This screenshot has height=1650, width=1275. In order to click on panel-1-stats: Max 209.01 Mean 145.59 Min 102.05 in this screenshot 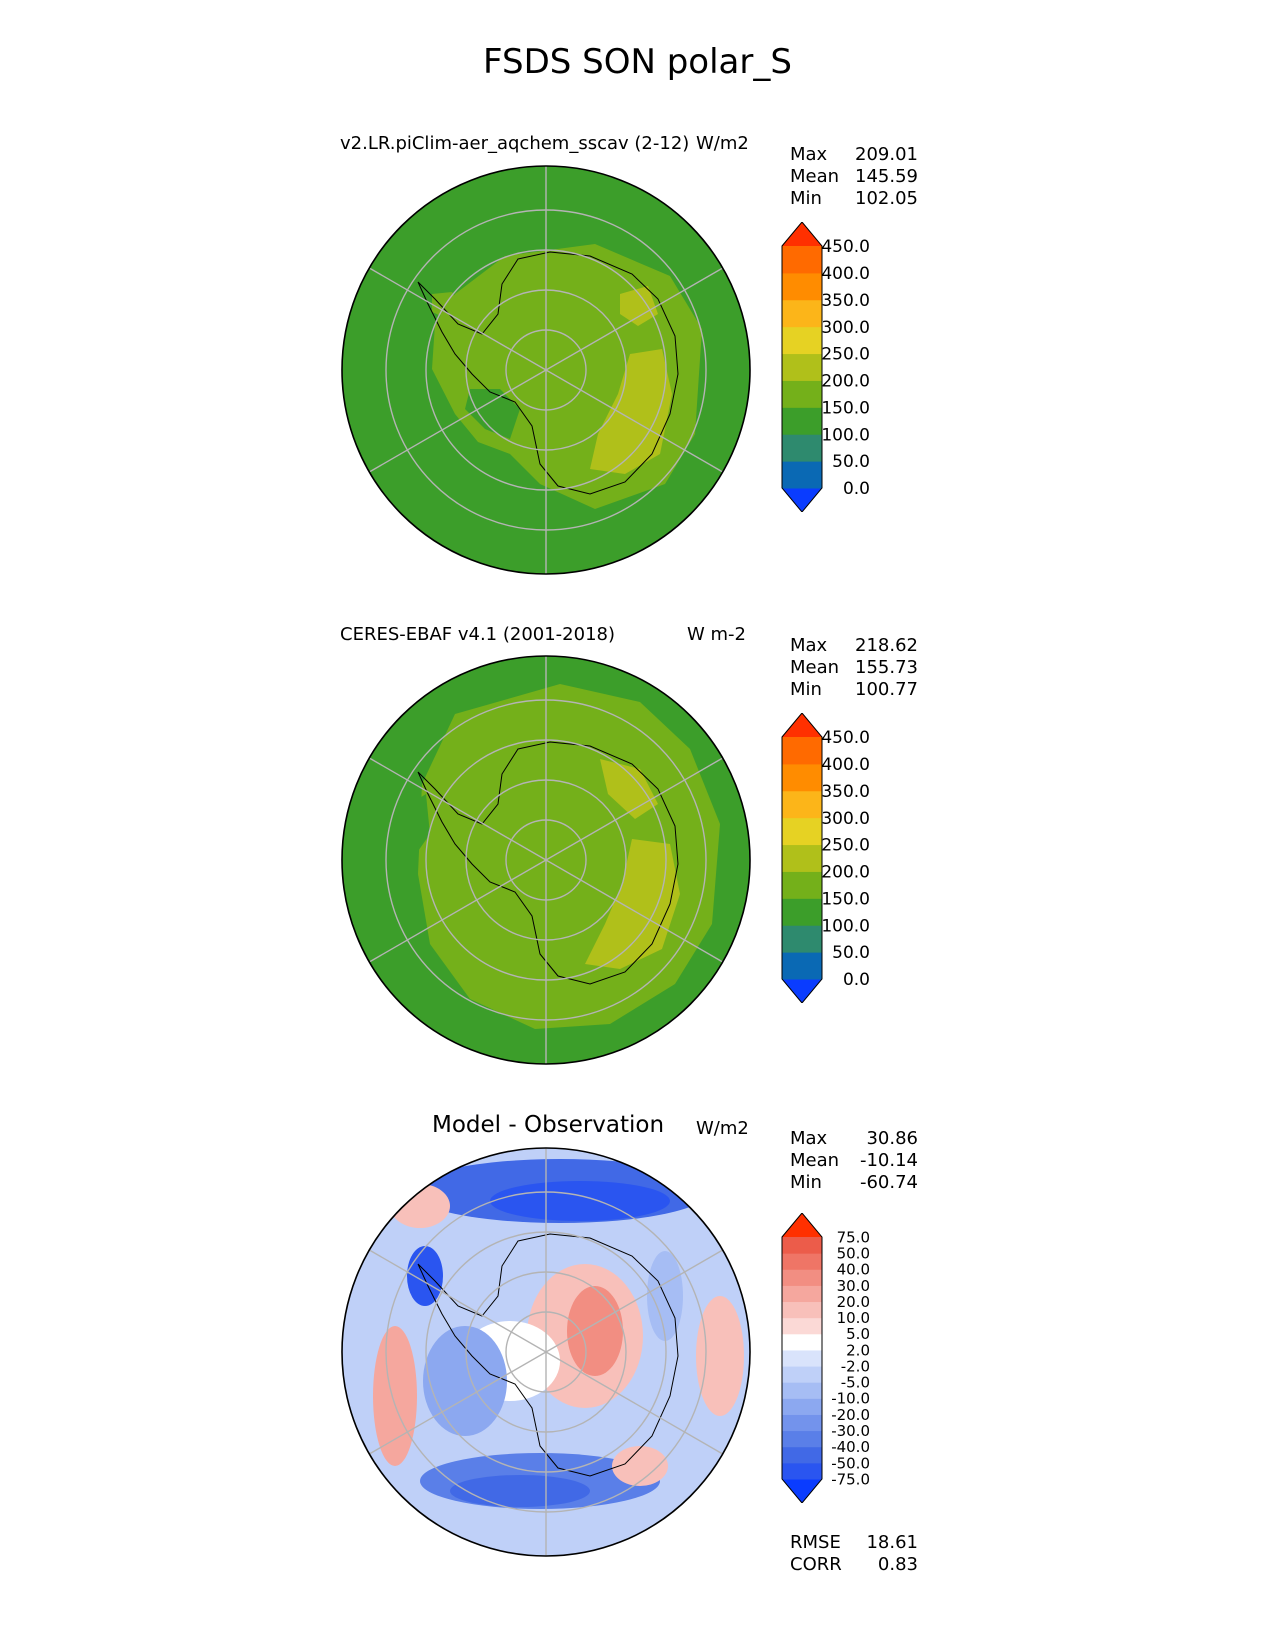, I will do `click(854, 177)`.